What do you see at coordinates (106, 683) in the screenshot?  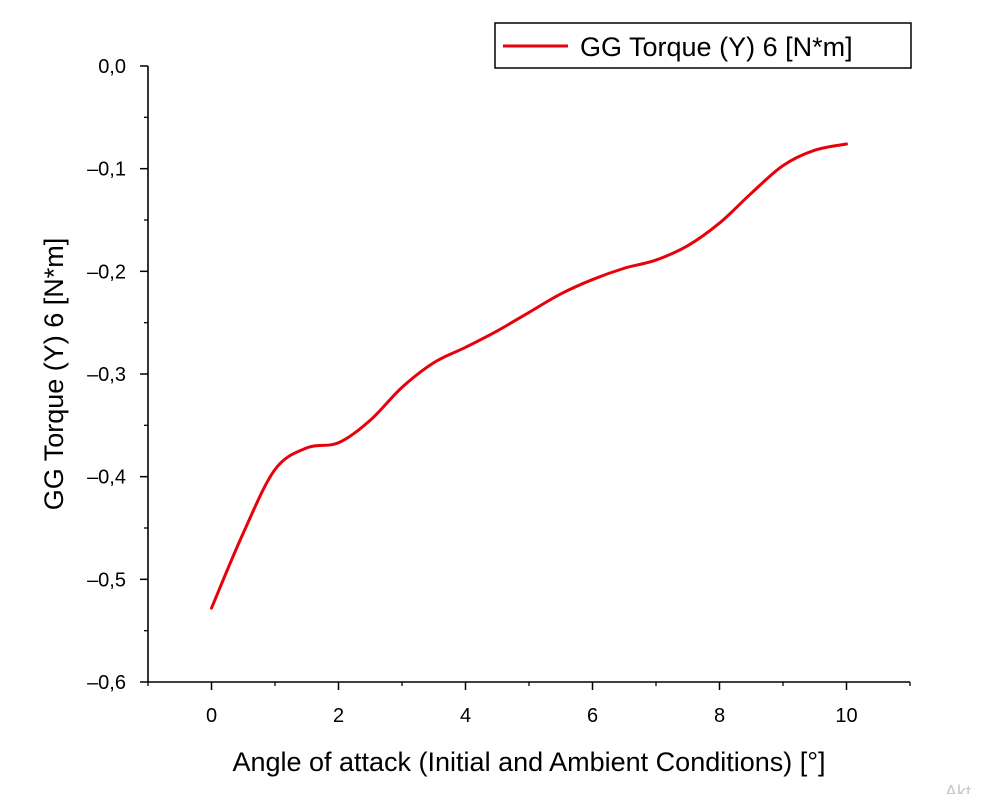 I see `y-tick-label: –0,6` at bounding box center [106, 683].